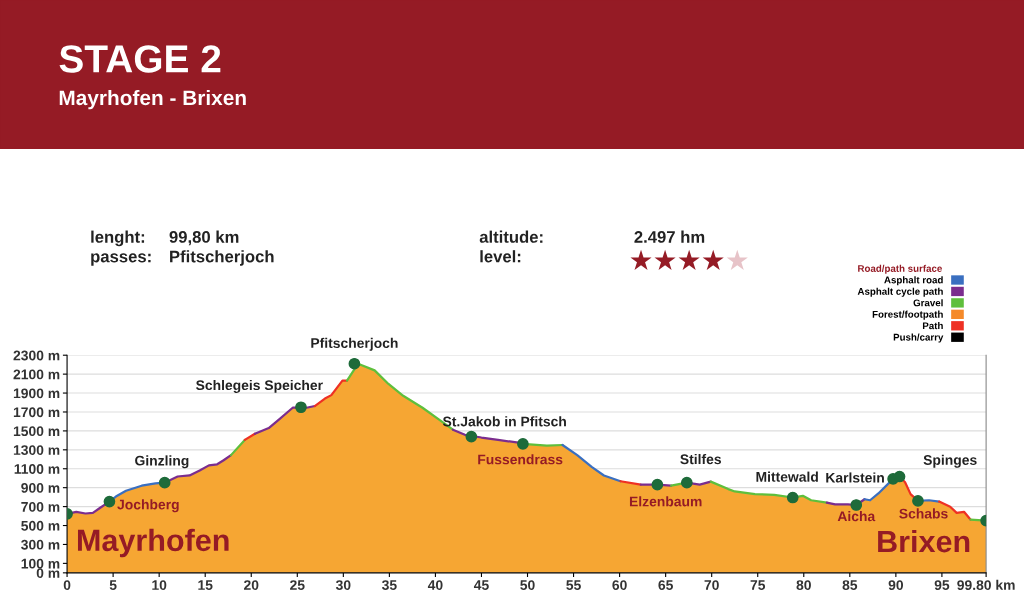  Describe the element at coordinates (511, 236) in the screenshot. I see `text: altitude:` at that location.